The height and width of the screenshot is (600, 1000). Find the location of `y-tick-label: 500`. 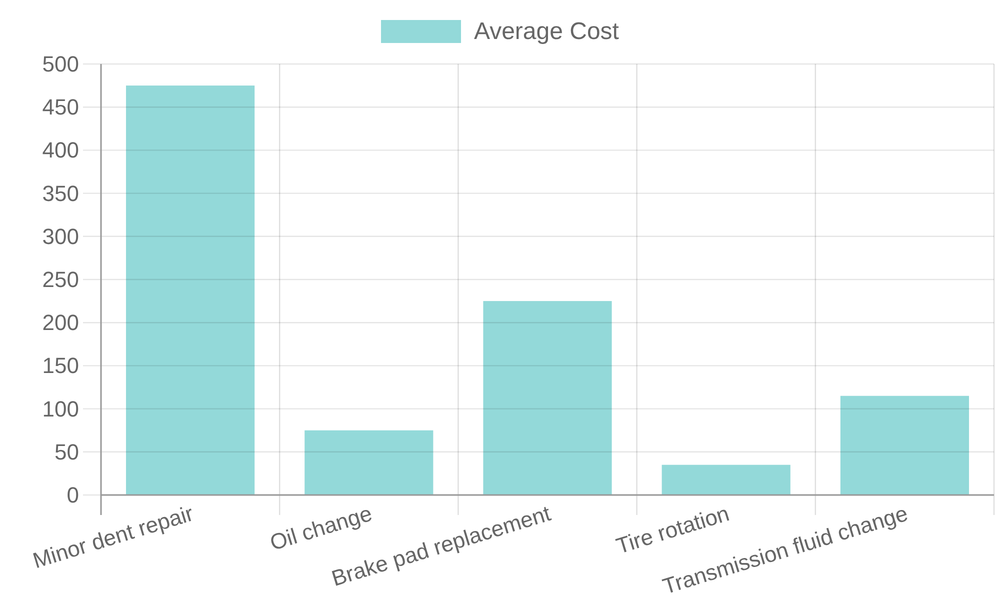

y-tick-label: 500 is located at coordinates (60, 64).